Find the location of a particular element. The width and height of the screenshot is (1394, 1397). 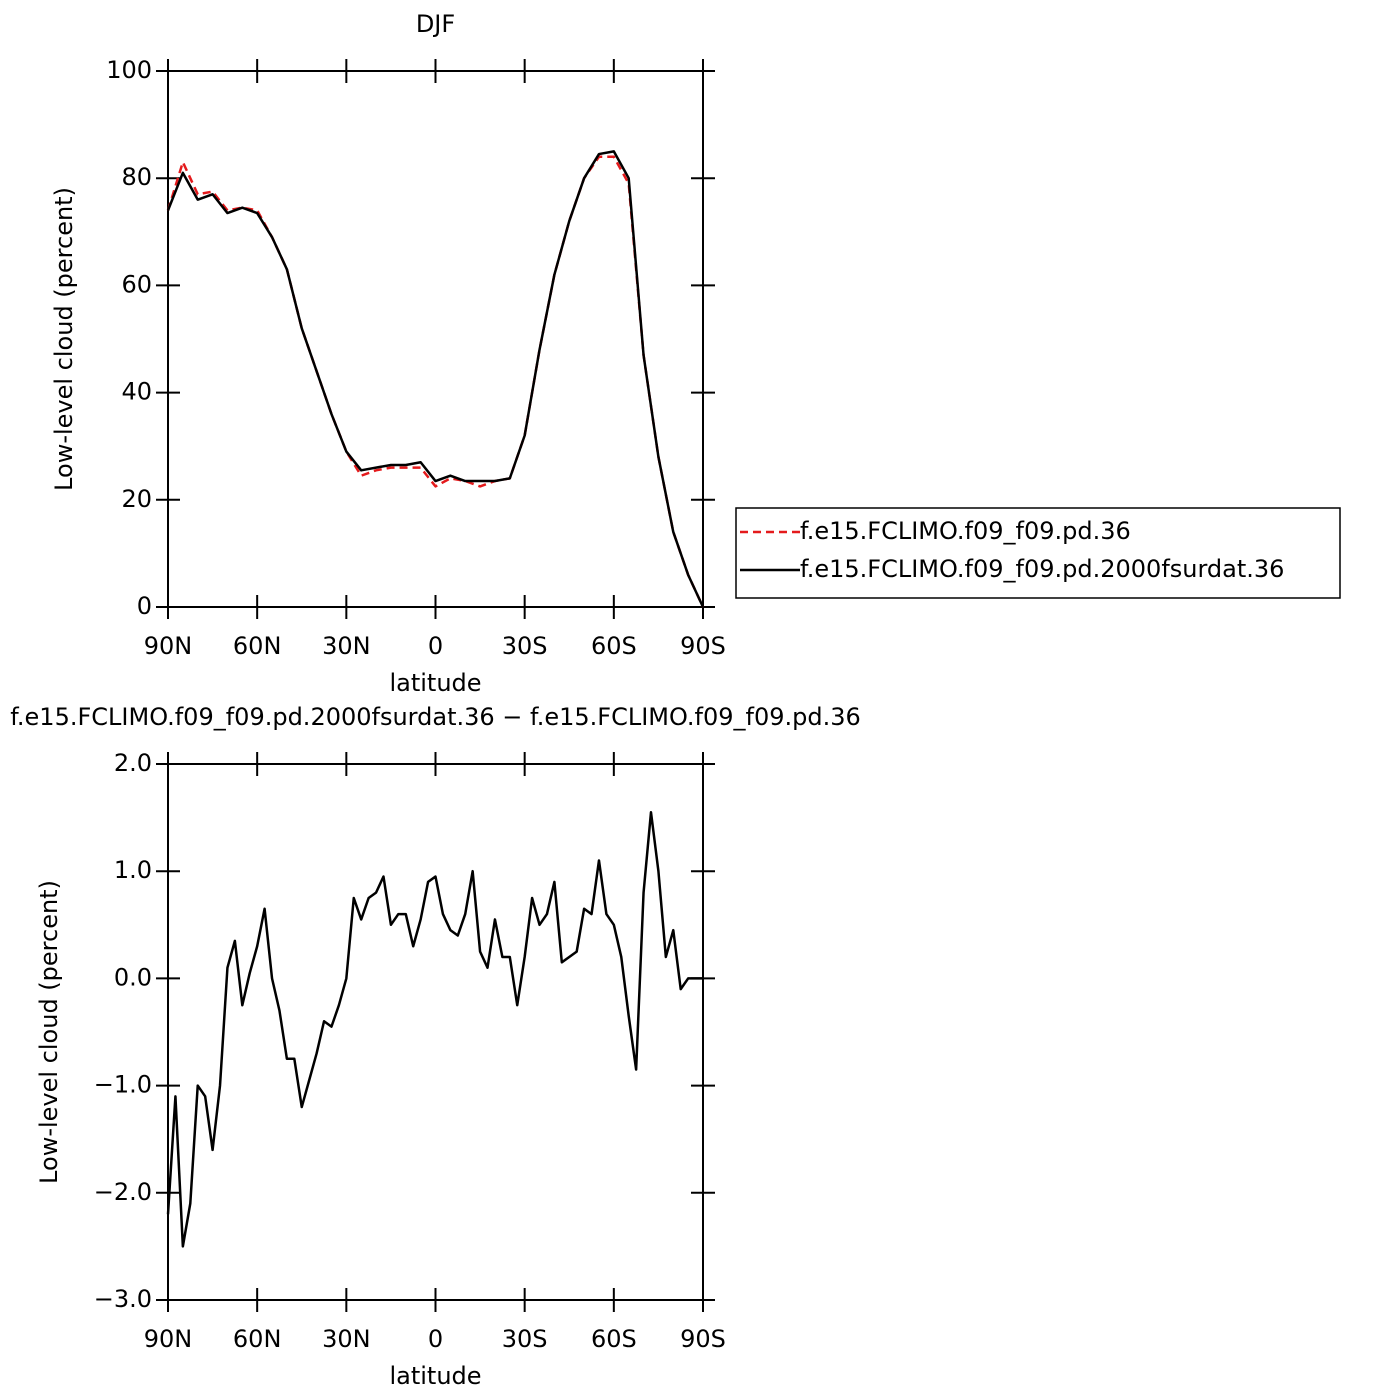

y-tick-label: 2.0 is located at coordinates (133, 763).